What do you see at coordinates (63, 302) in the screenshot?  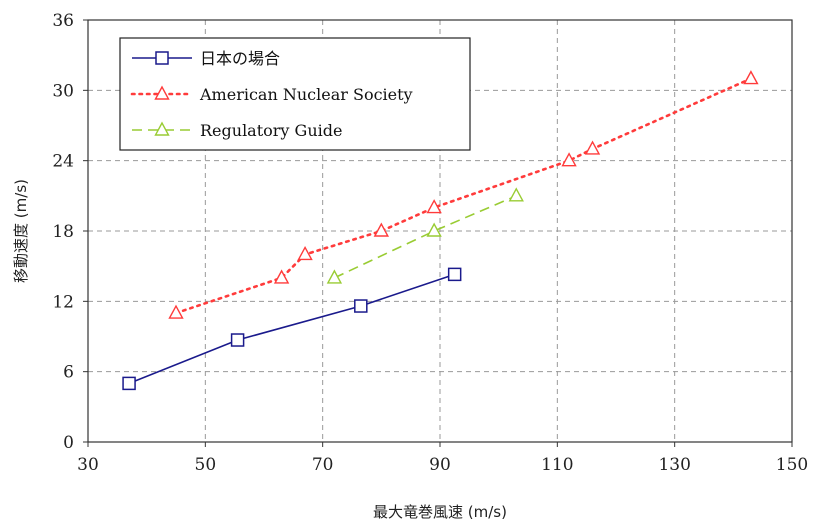 I see `y-tick-label: 12` at bounding box center [63, 302].